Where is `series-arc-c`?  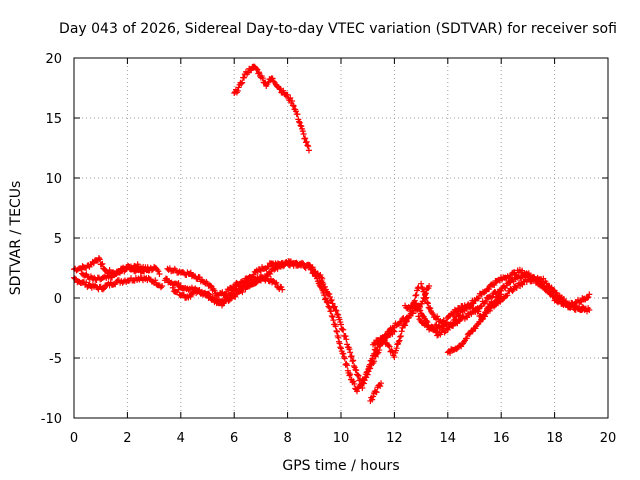
series-arc-c is located at coordinates (115, 272).